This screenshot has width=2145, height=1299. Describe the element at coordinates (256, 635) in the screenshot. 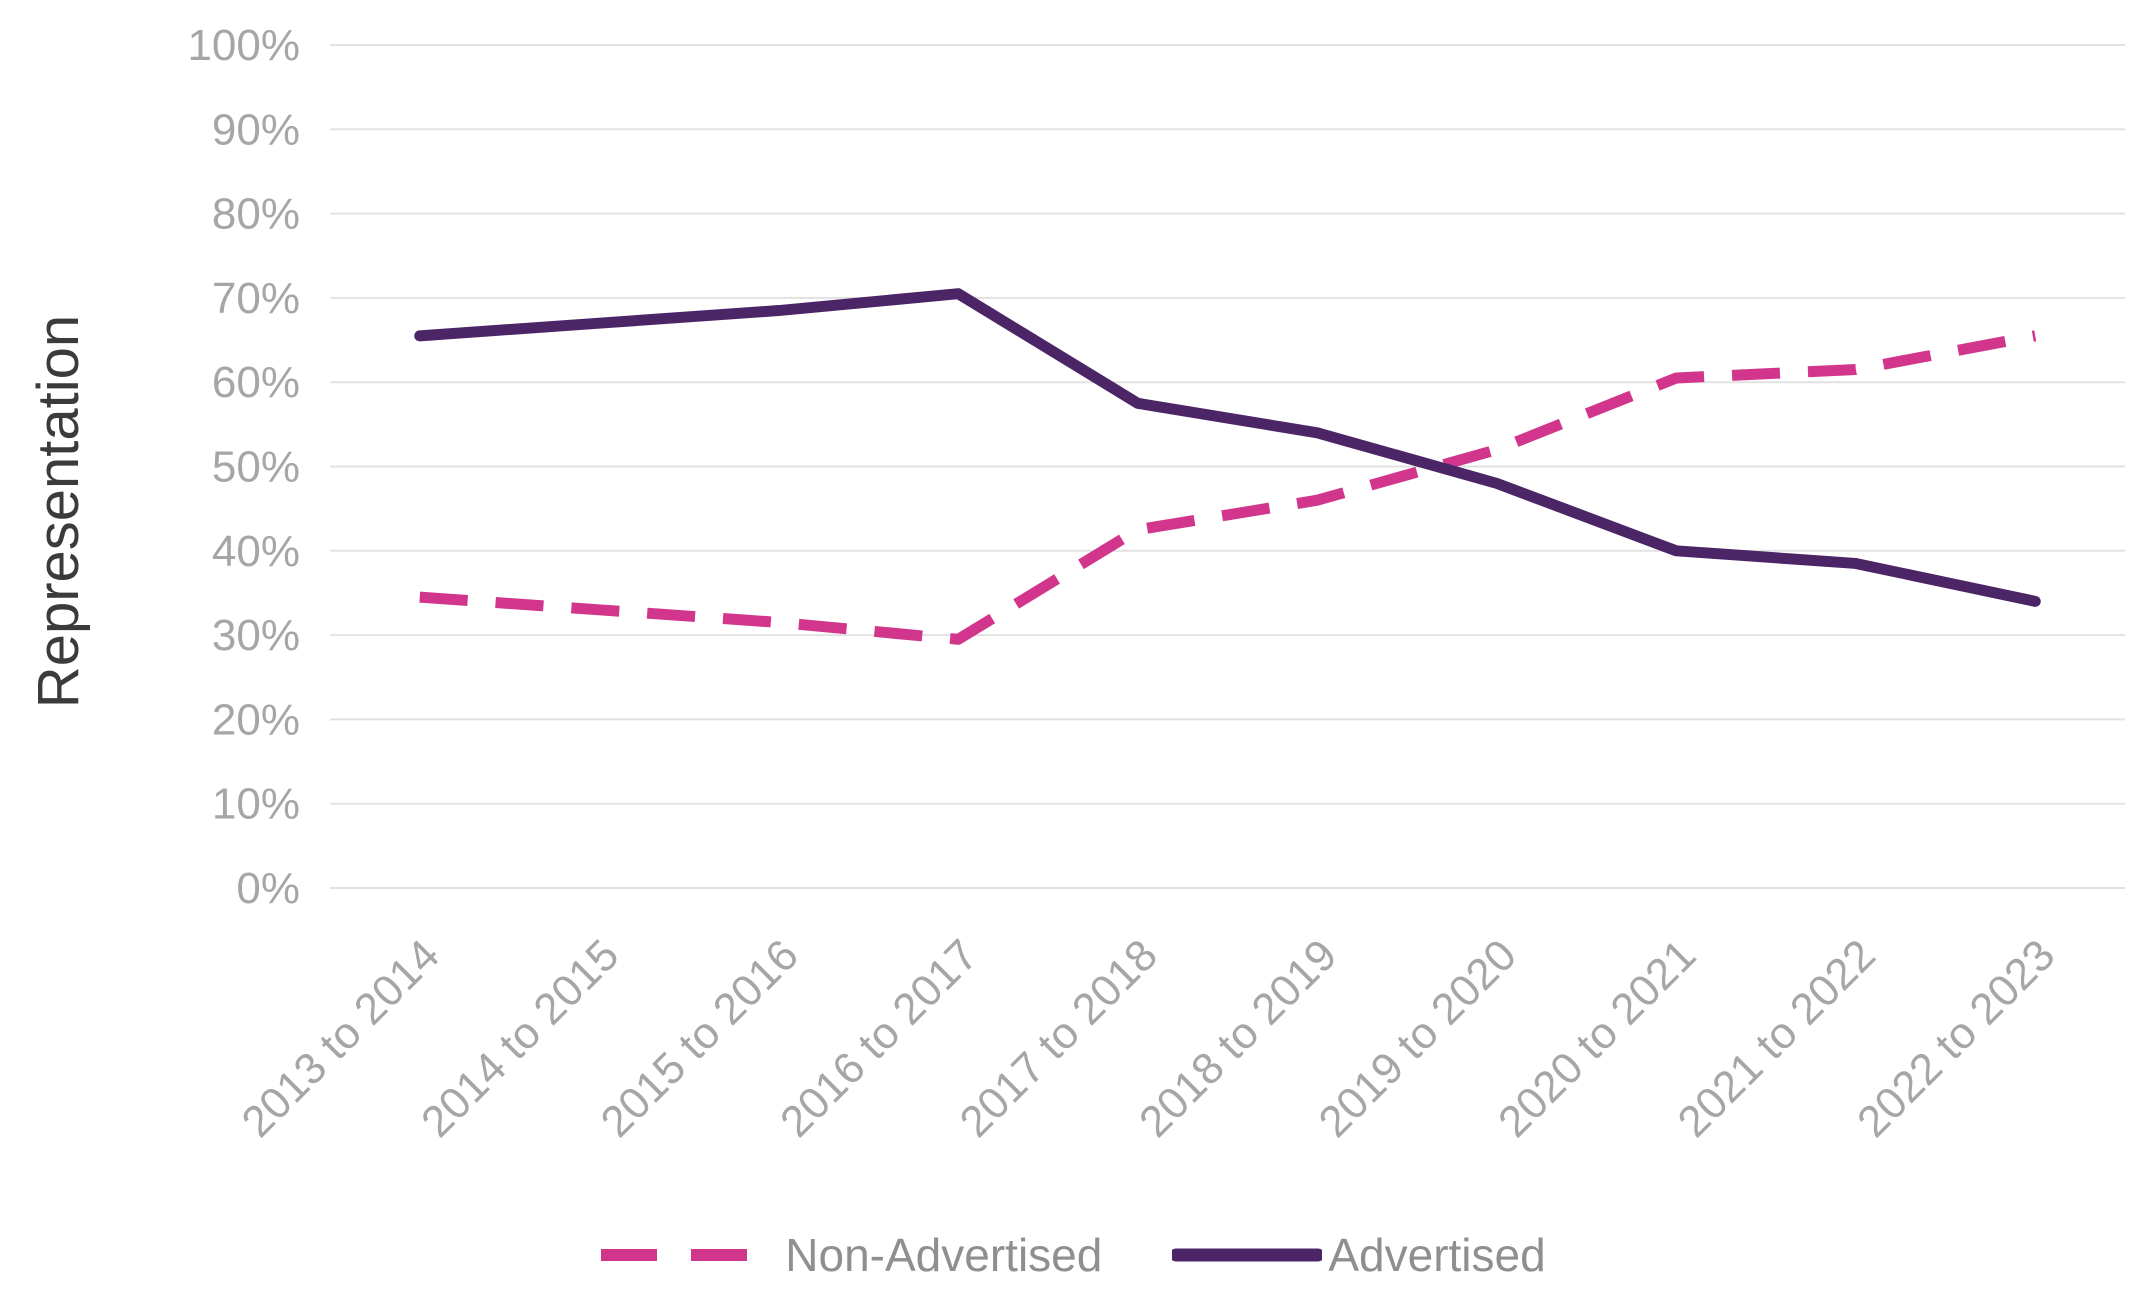

I see `y-tick-label: 30%` at that location.